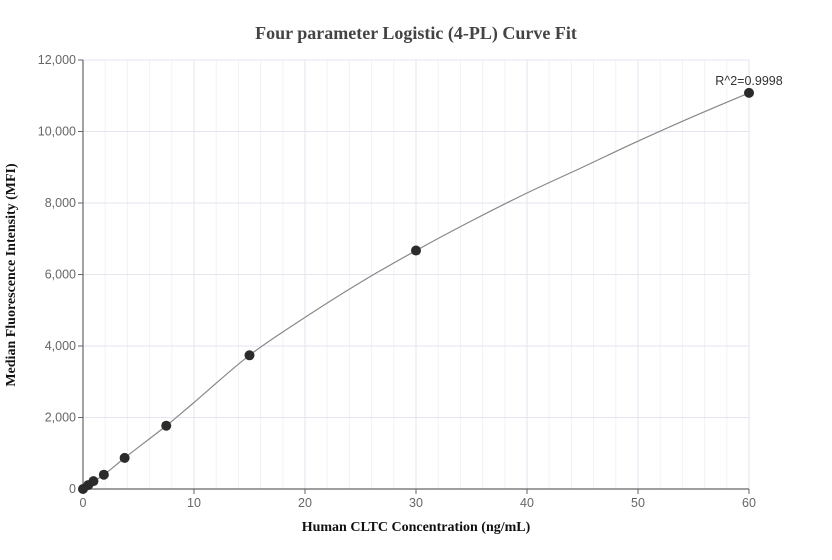 The height and width of the screenshot is (560, 832). I want to click on chart-title: Four parameter Logistic (4-PL) Curve Fit, so click(416, 33).